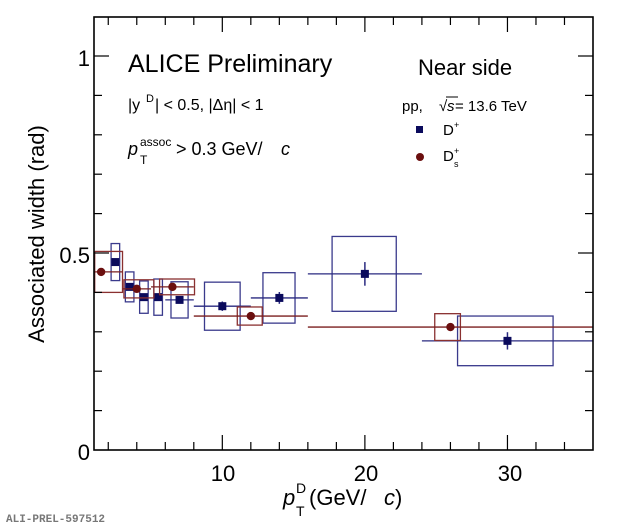 The height and width of the screenshot is (532, 620). What do you see at coordinates (420, 157) in the screenshot?
I see `legend-marker-circle` at bounding box center [420, 157].